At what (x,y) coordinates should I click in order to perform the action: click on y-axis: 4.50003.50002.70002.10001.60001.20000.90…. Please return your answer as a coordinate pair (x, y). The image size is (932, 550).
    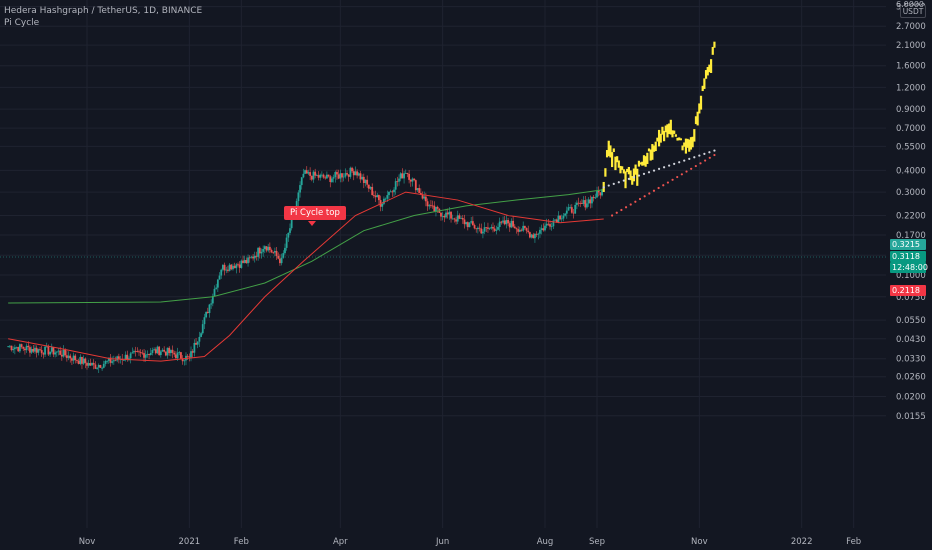
    Looking at the image, I should click on (911, 211).